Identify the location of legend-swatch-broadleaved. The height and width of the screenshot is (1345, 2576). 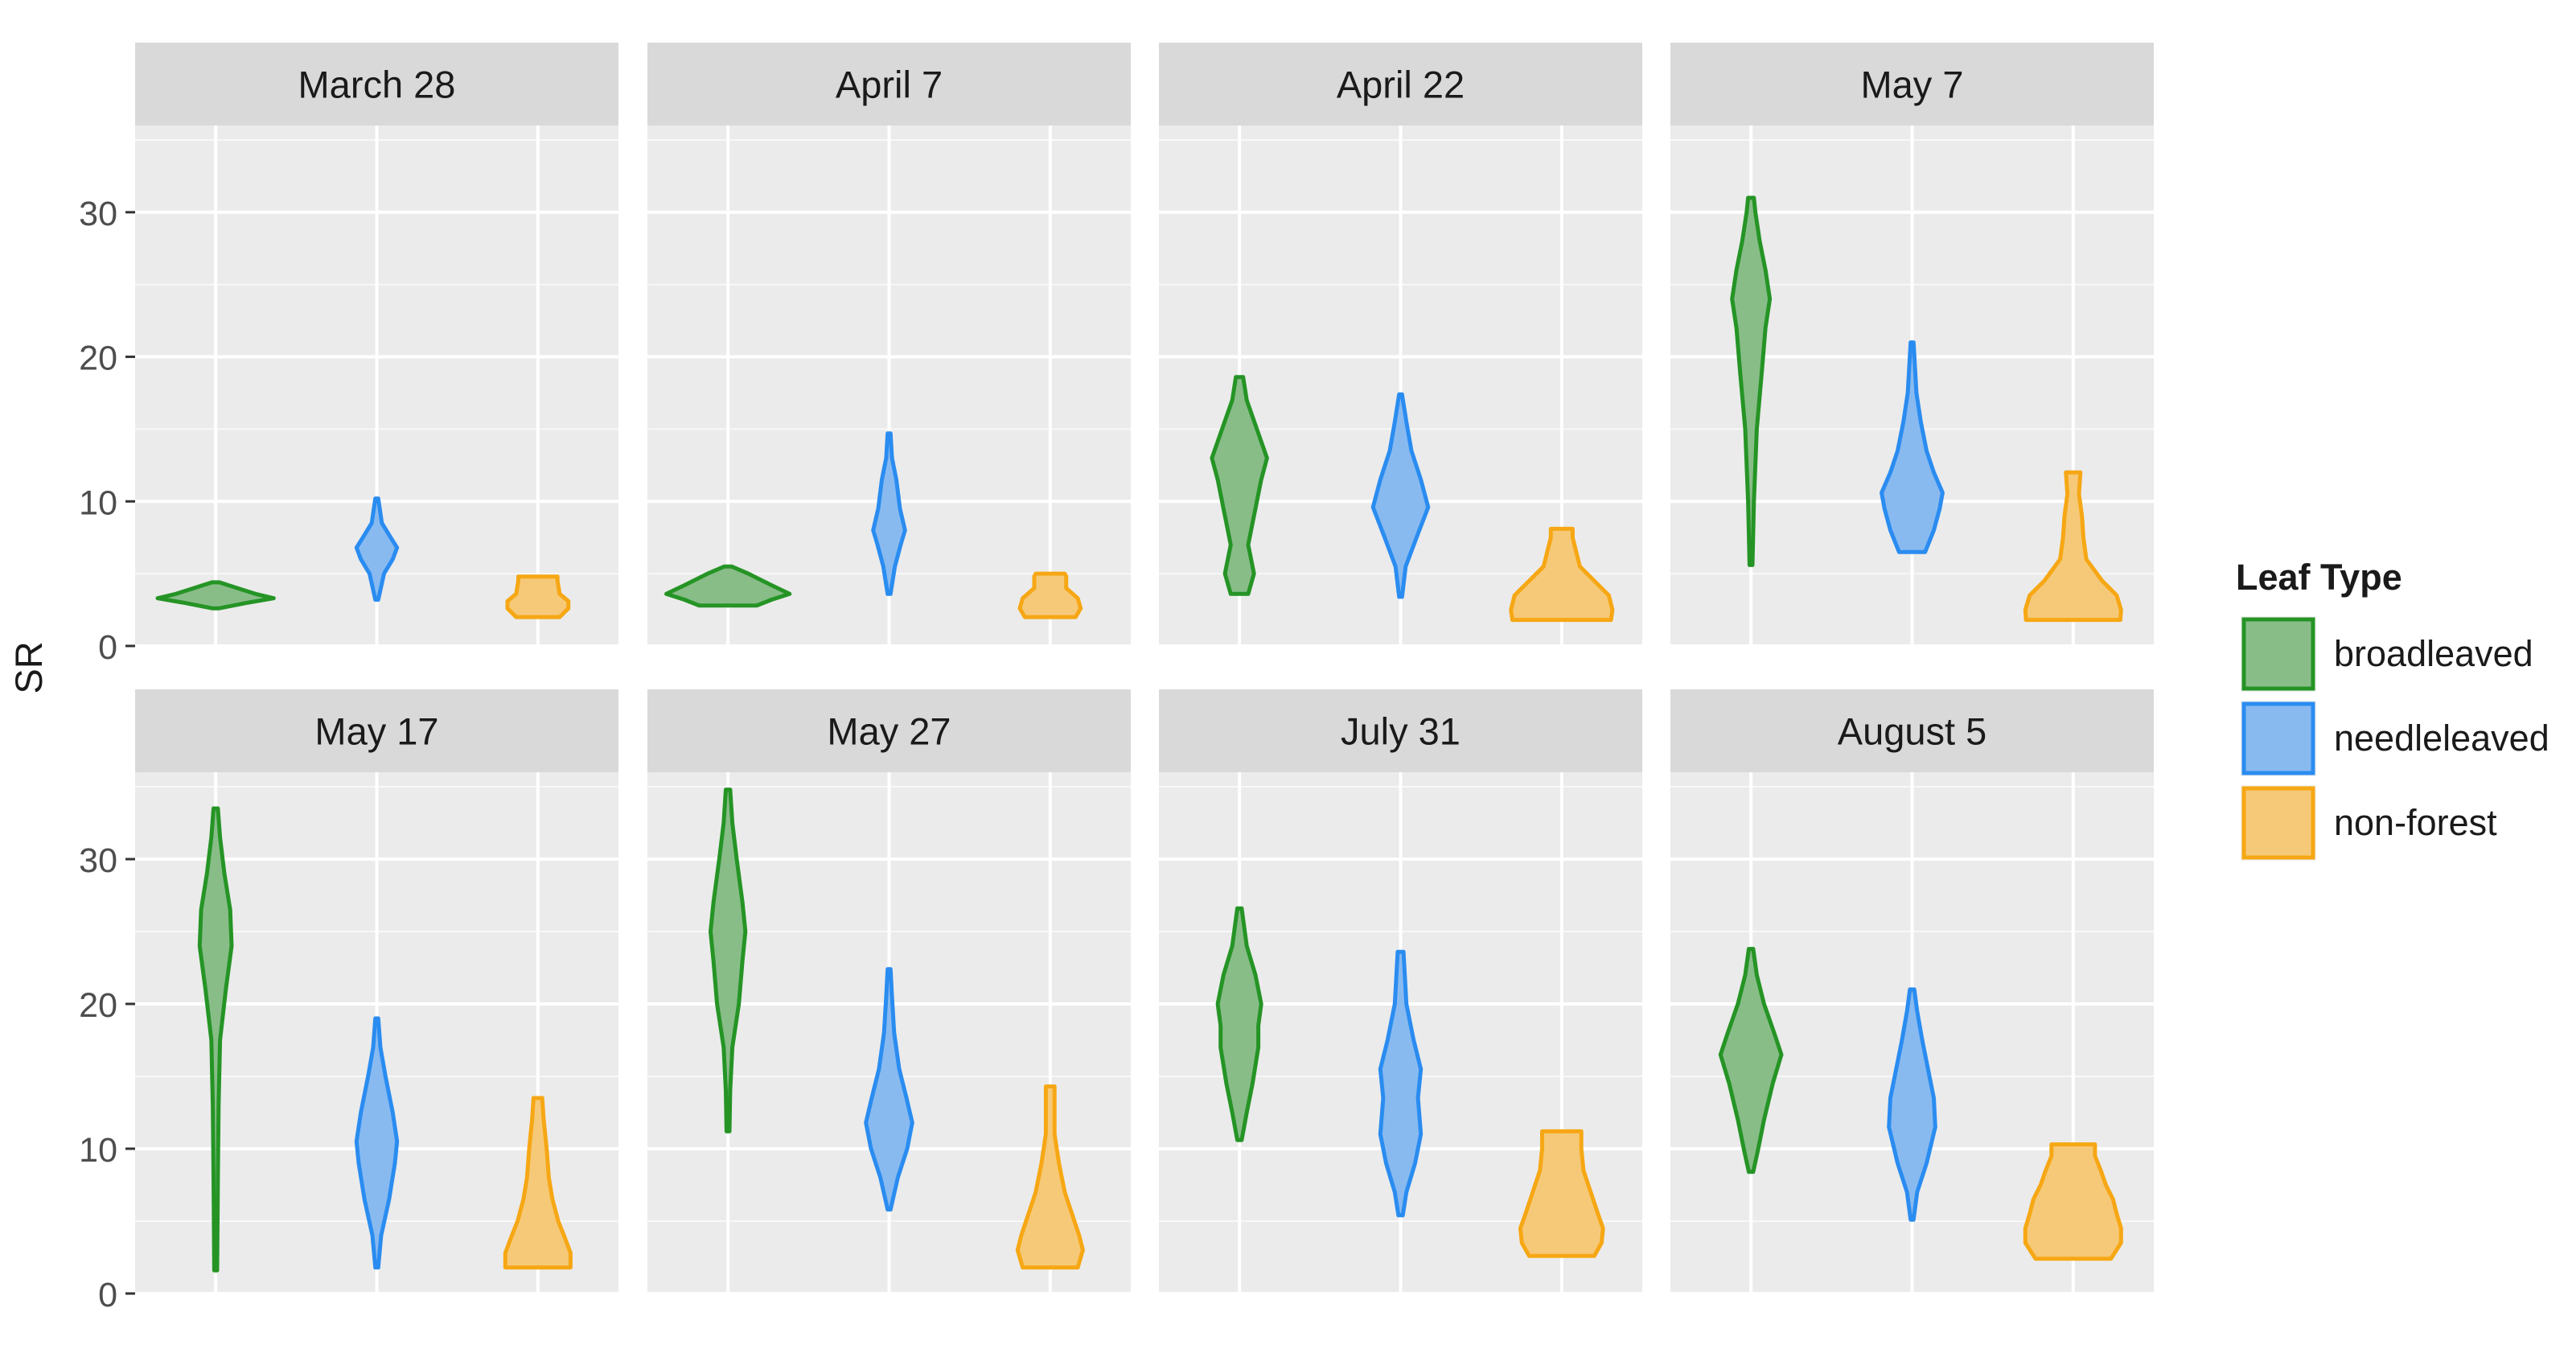
(2278, 654).